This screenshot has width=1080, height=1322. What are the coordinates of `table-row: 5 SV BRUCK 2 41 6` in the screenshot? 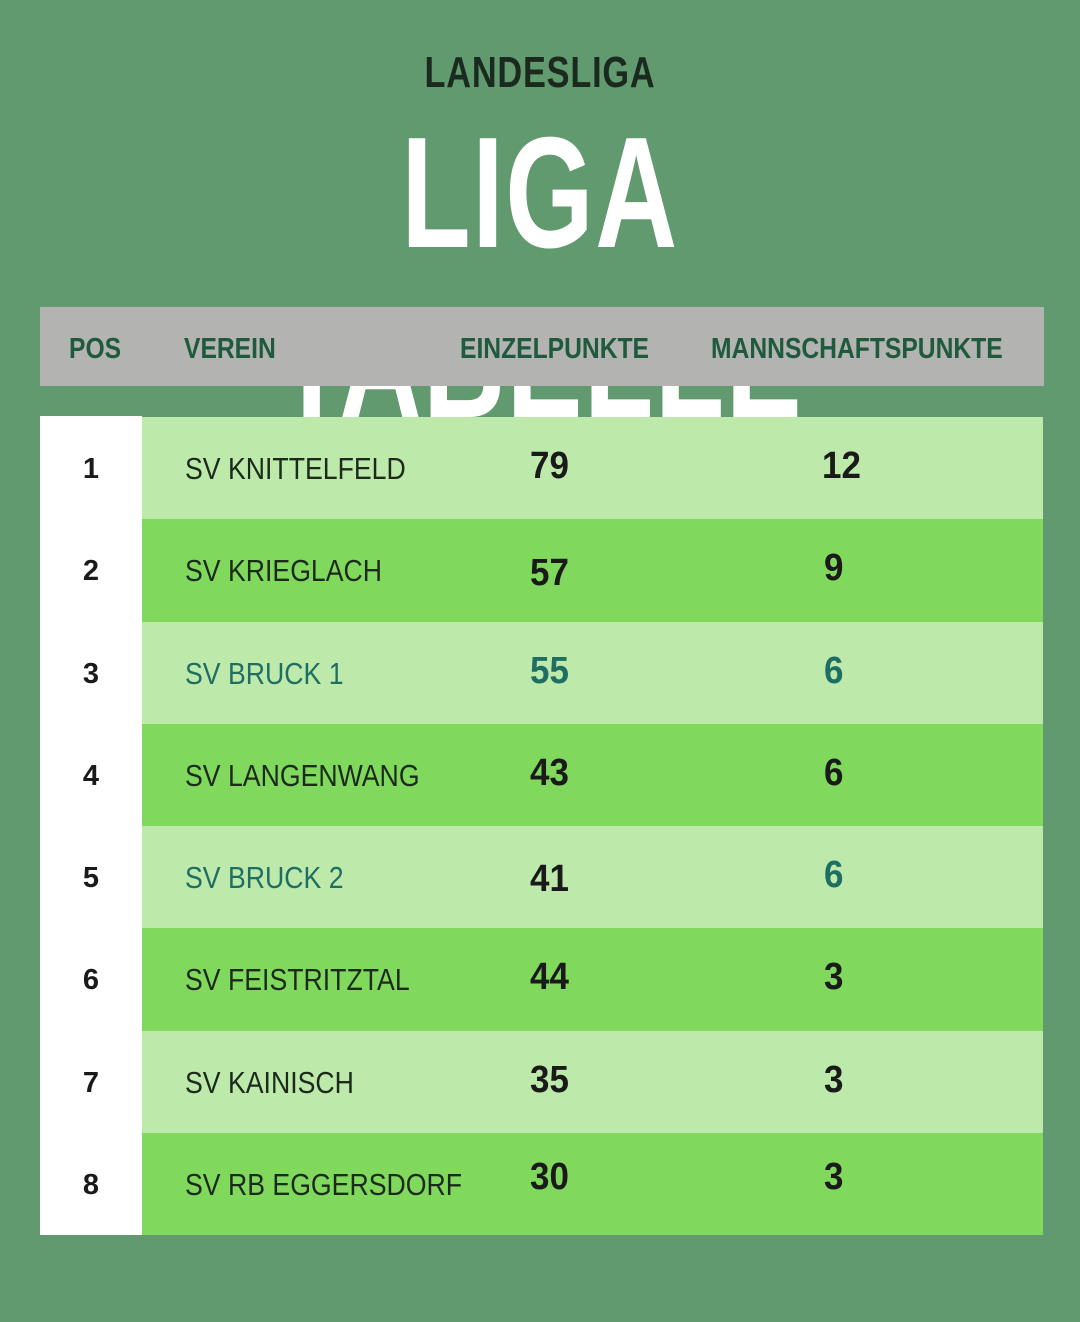 It's located at (563, 877).